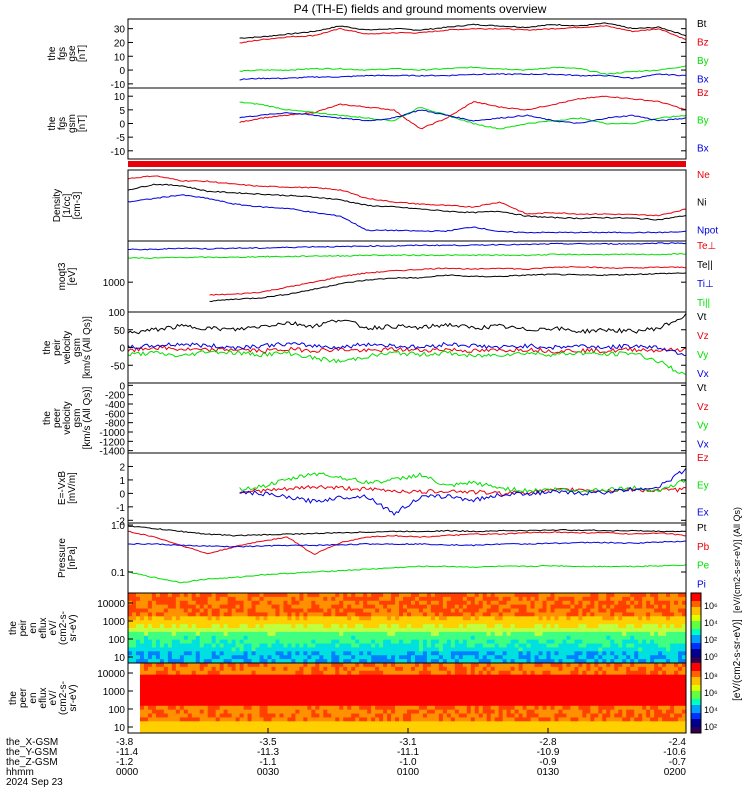 This screenshot has height=800, width=750. What do you see at coordinates (23, 697) in the screenshot?
I see `y-axis-label: peer` at bounding box center [23, 697].